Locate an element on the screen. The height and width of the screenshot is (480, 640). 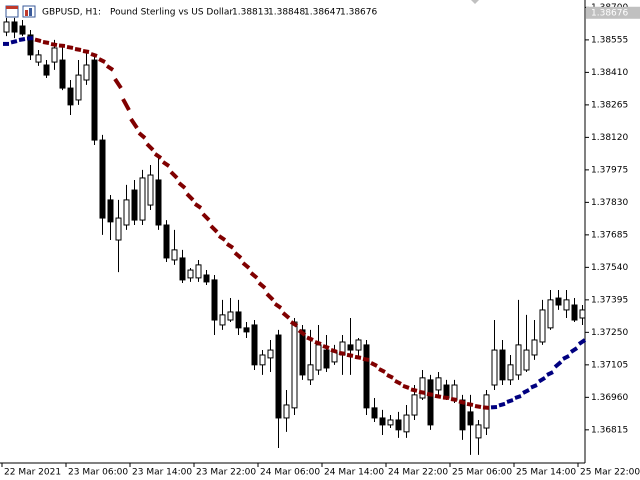
quote-high: 1.38848 is located at coordinates (286, 13).